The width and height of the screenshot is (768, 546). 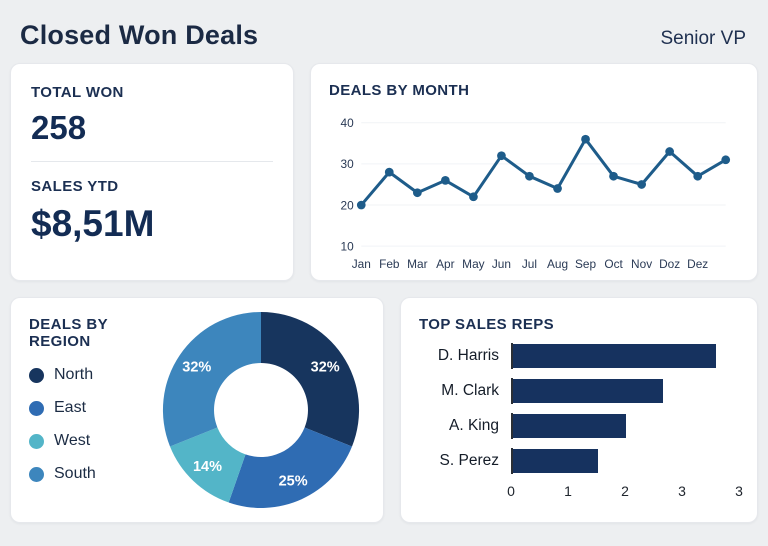 I want to click on bar-x-tick-label: 0, so click(x=511, y=491).